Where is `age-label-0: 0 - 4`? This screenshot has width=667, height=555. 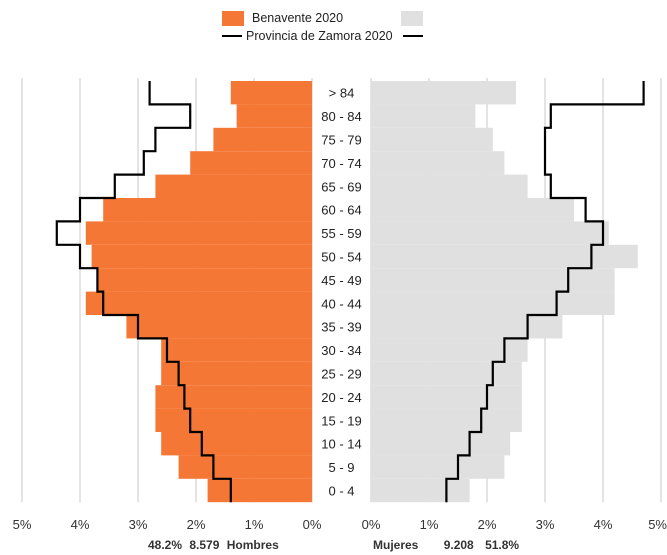
age-label-0: 0 - 4 is located at coordinates (341, 491).